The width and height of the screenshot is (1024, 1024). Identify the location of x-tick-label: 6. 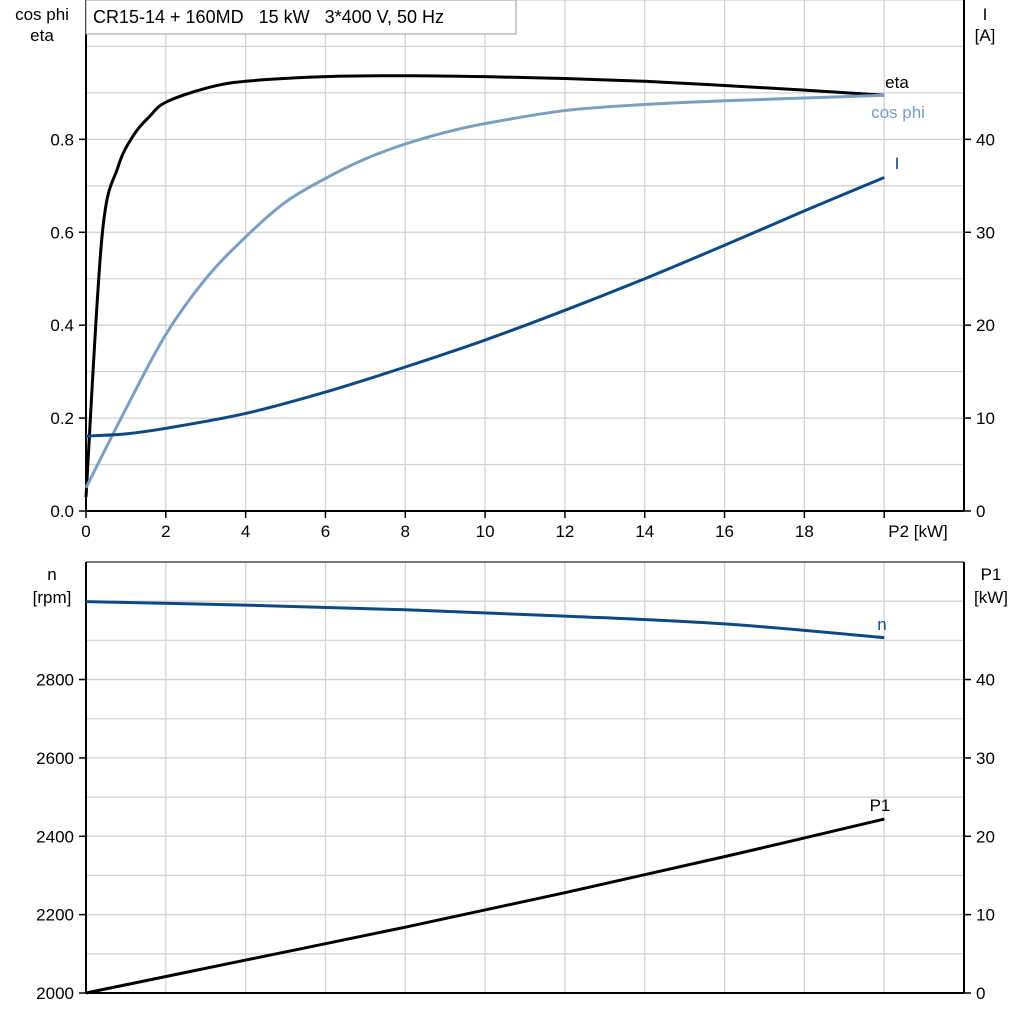
(325, 531).